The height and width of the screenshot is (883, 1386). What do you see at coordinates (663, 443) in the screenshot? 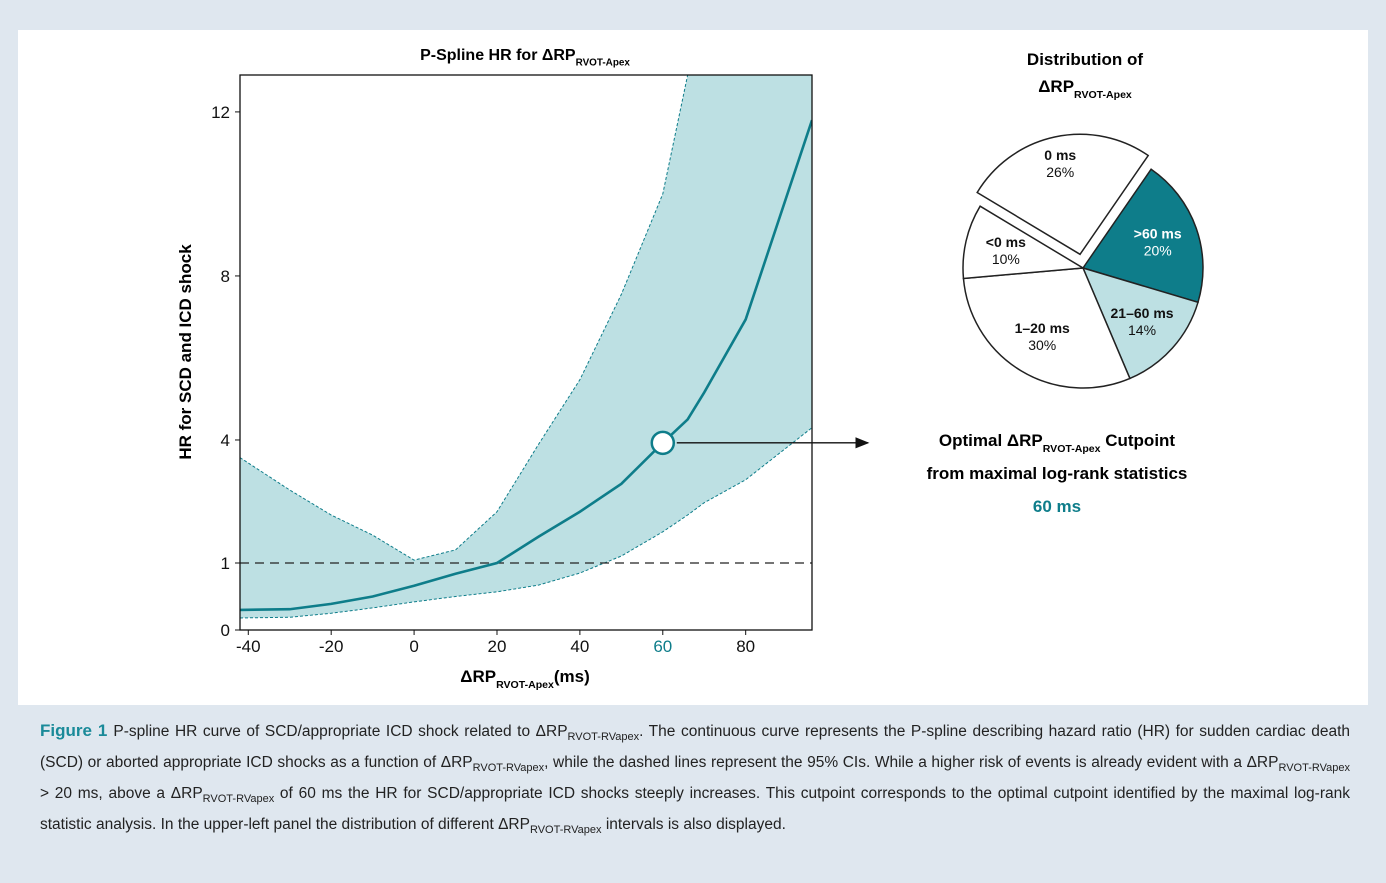
I see `cutpoint-marker` at bounding box center [663, 443].